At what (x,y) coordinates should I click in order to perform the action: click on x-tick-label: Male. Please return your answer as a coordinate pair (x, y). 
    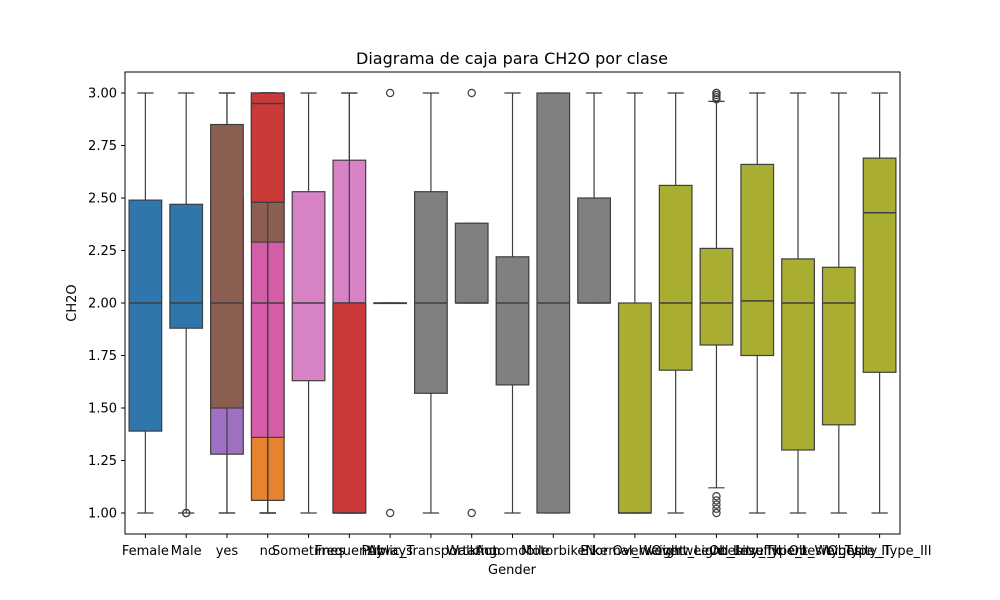
    Looking at the image, I should click on (186, 551).